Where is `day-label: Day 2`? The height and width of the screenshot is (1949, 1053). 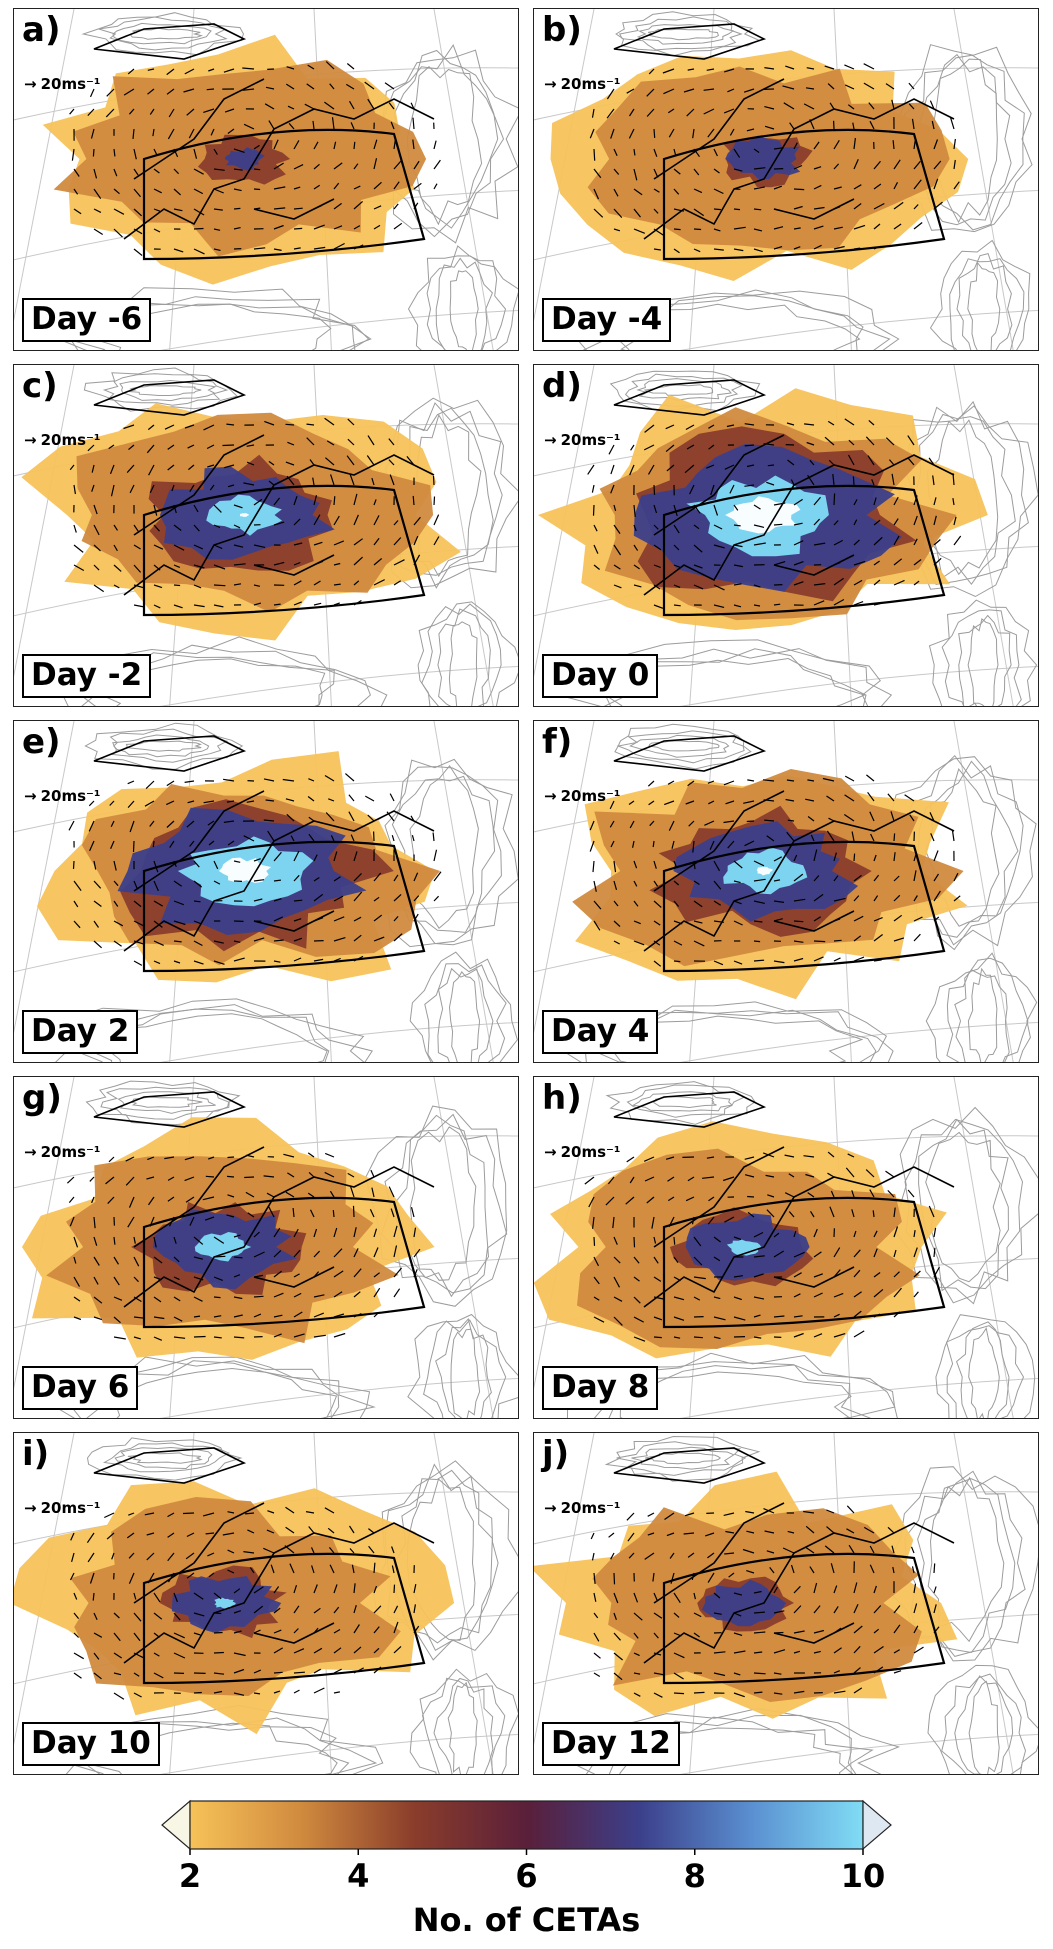
day-label: Day 2 is located at coordinates (80, 1032).